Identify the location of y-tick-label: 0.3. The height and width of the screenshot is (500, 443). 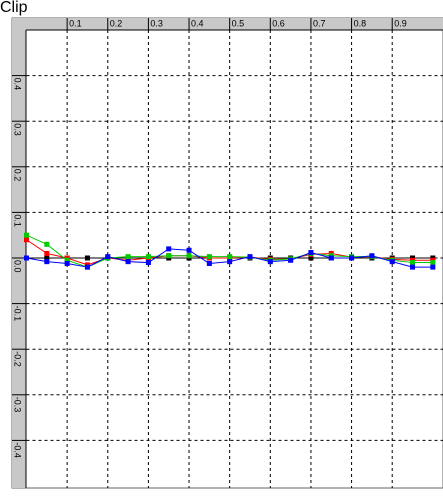
(18, 129).